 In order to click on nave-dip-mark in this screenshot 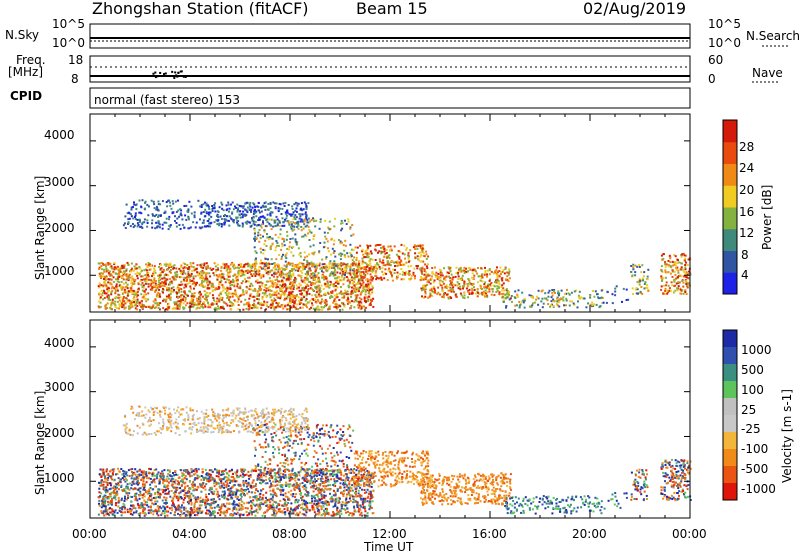, I will do `click(157, 76)`.